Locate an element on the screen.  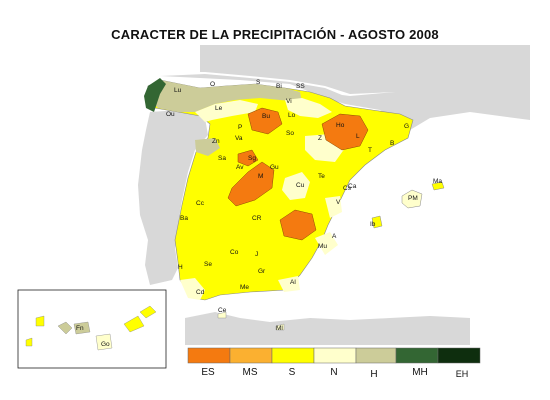
city-label: Me is located at coordinates (244, 287).